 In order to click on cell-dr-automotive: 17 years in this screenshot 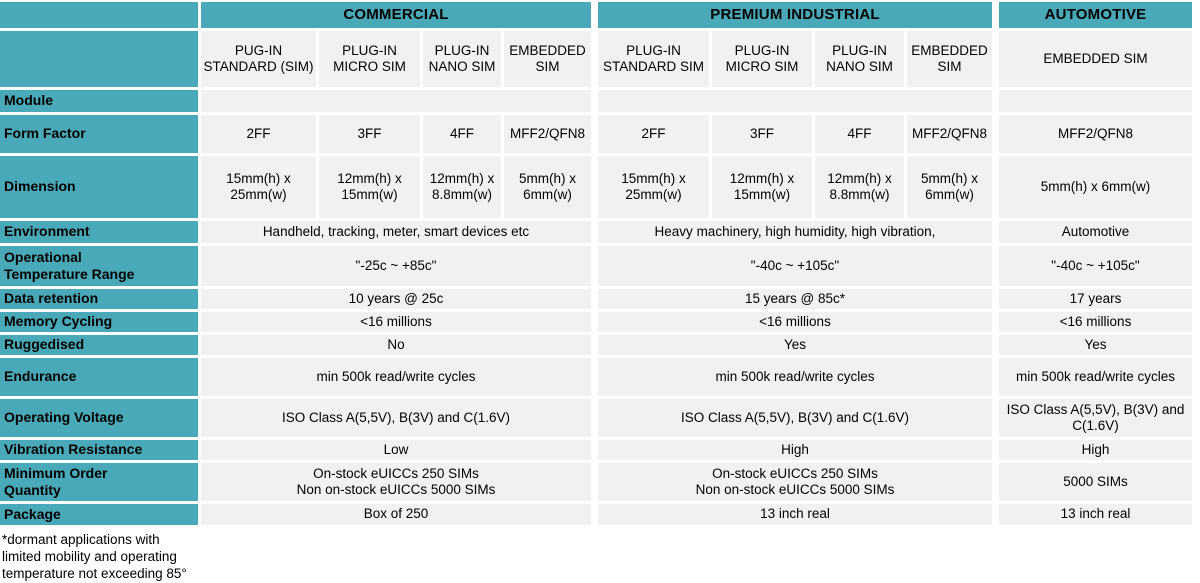, I will do `click(1093, 299)`.